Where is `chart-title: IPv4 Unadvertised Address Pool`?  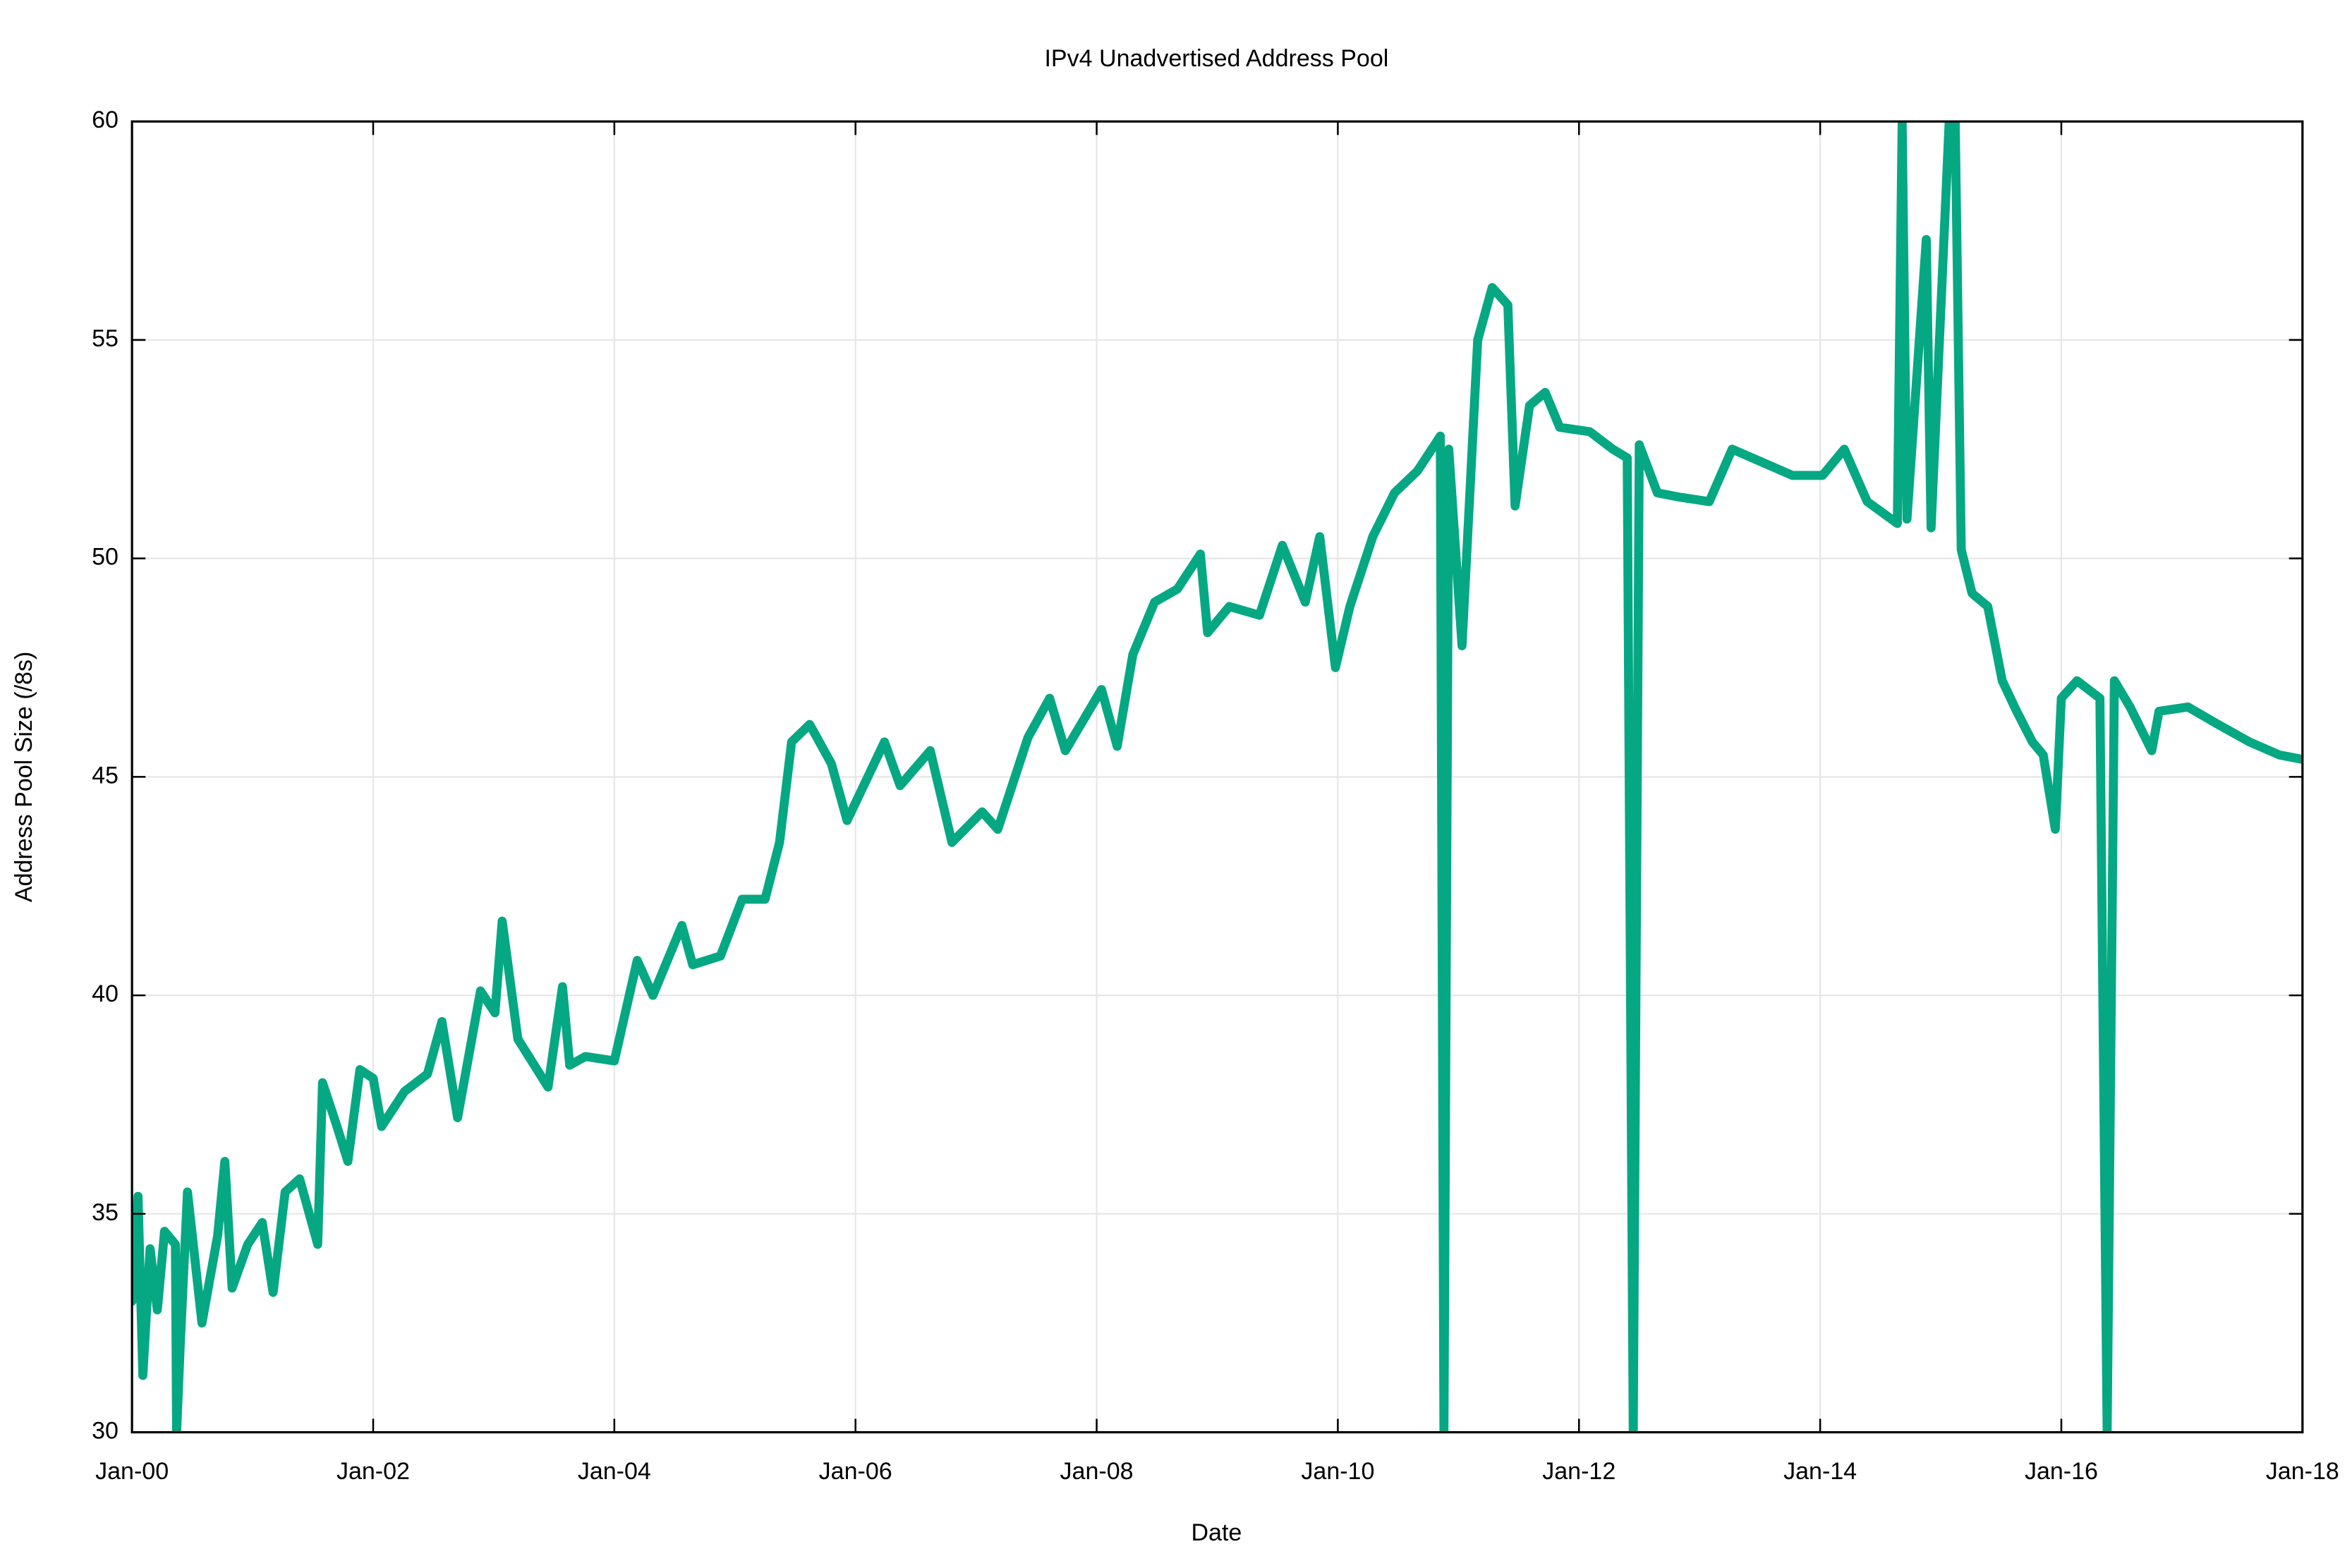 chart-title: IPv4 Unadvertised Address Pool is located at coordinates (1216, 58).